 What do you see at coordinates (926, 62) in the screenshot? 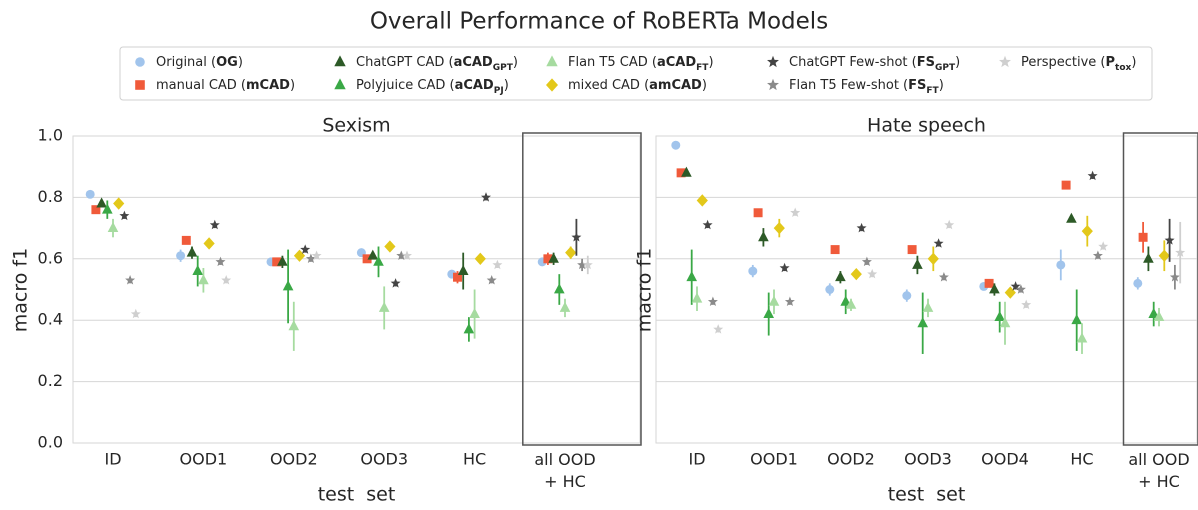
I see `legend-label-part: FS` at bounding box center [926, 62].